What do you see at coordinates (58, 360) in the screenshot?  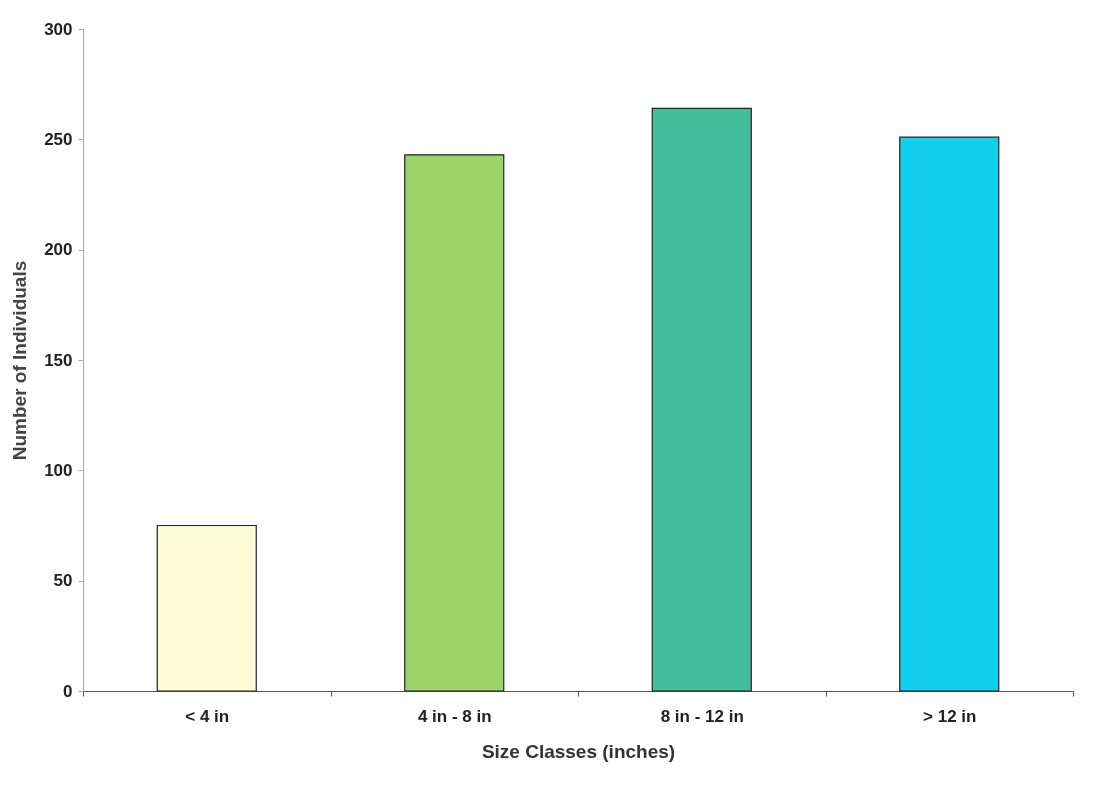 I see `y-tick-label: 150` at bounding box center [58, 360].